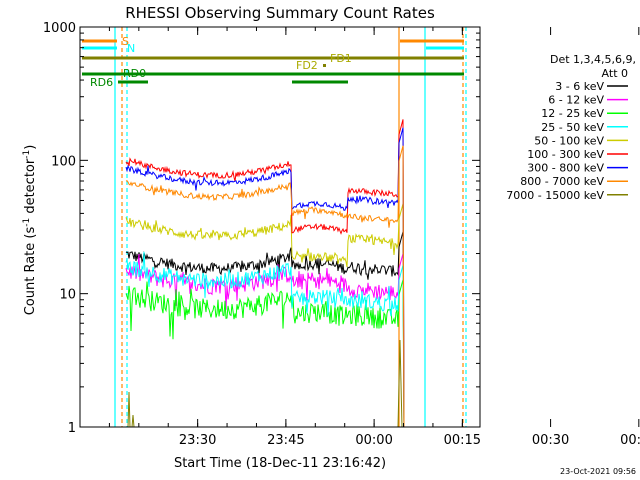 This screenshot has height=480, width=640. What do you see at coordinates (550, 440) in the screenshot?
I see `x-tick-label: 00:30` at bounding box center [550, 440].